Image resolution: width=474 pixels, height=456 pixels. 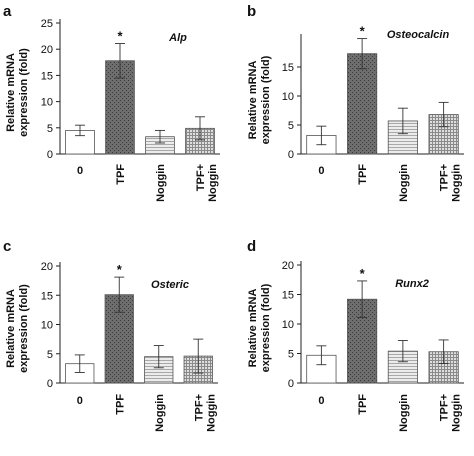 I want to click on panel-letter: c, so click(x=7, y=246).